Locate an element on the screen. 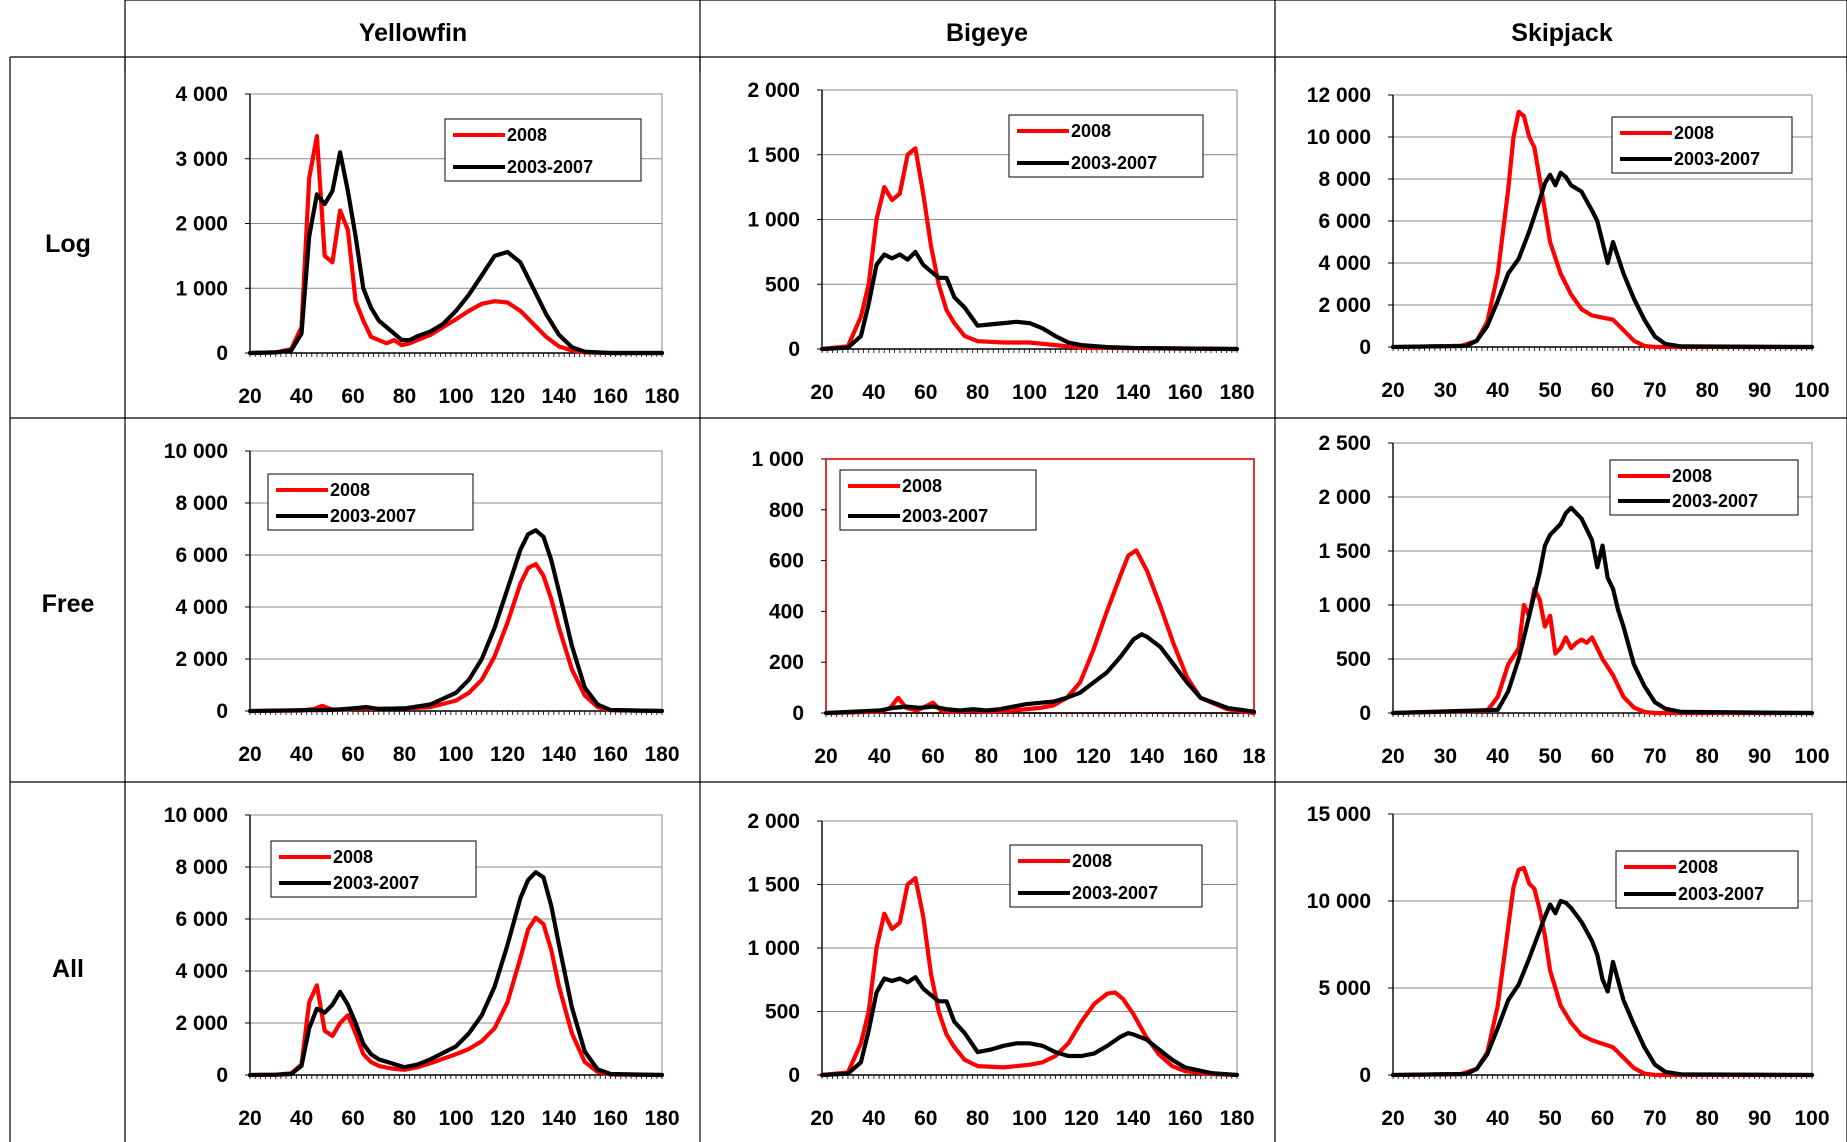 This screenshot has width=1847, height=1142. x-tick-label: 70 is located at coordinates (1654, 756).